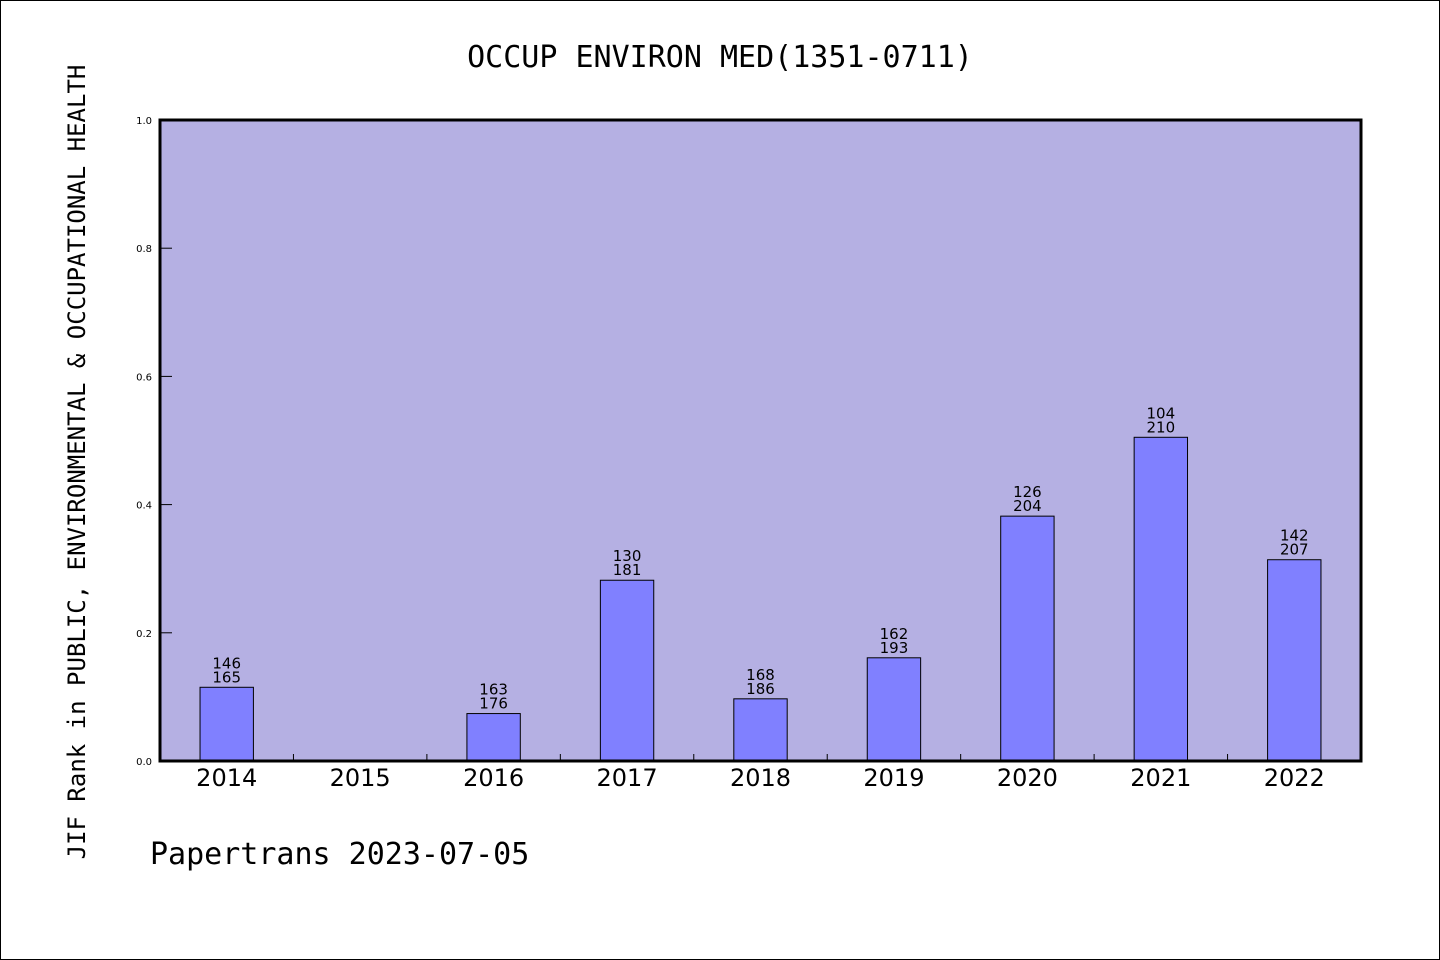 The image size is (1440, 960). I want to click on bar-2016, so click(493, 737).